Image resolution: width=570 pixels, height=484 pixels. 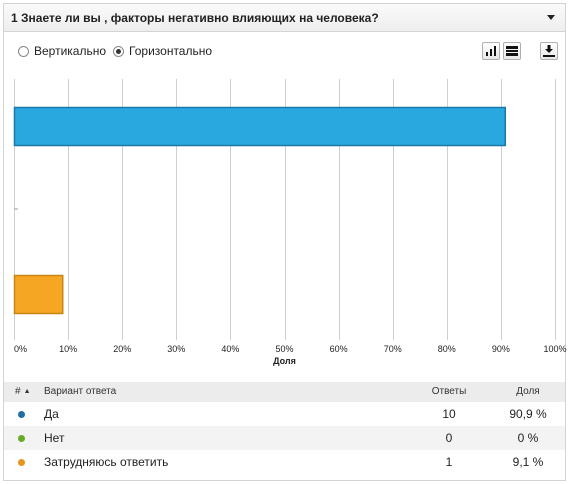 What do you see at coordinates (284, 462) in the screenshot?
I see `table-row: Затрудняюсь ответить 1 9,1 %` at bounding box center [284, 462].